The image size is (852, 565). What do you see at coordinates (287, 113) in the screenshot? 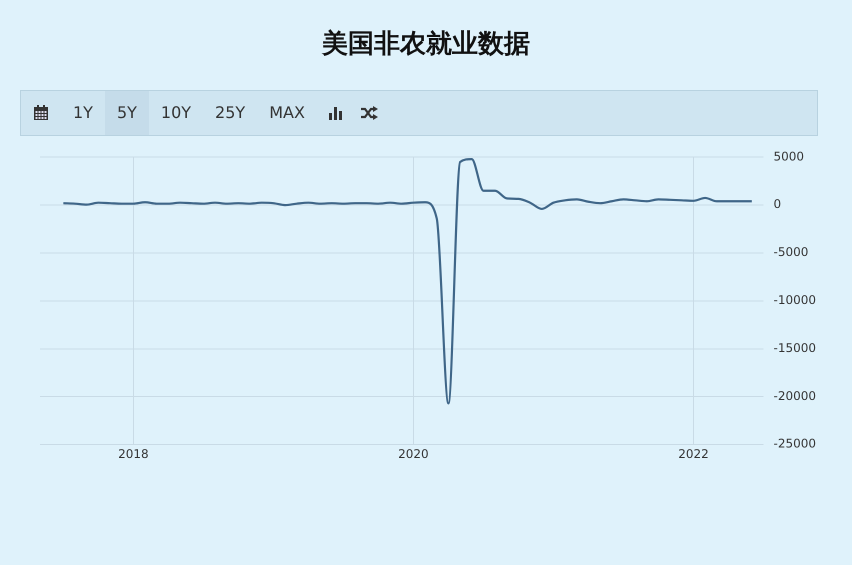
I see `text: MAX` at bounding box center [287, 113].